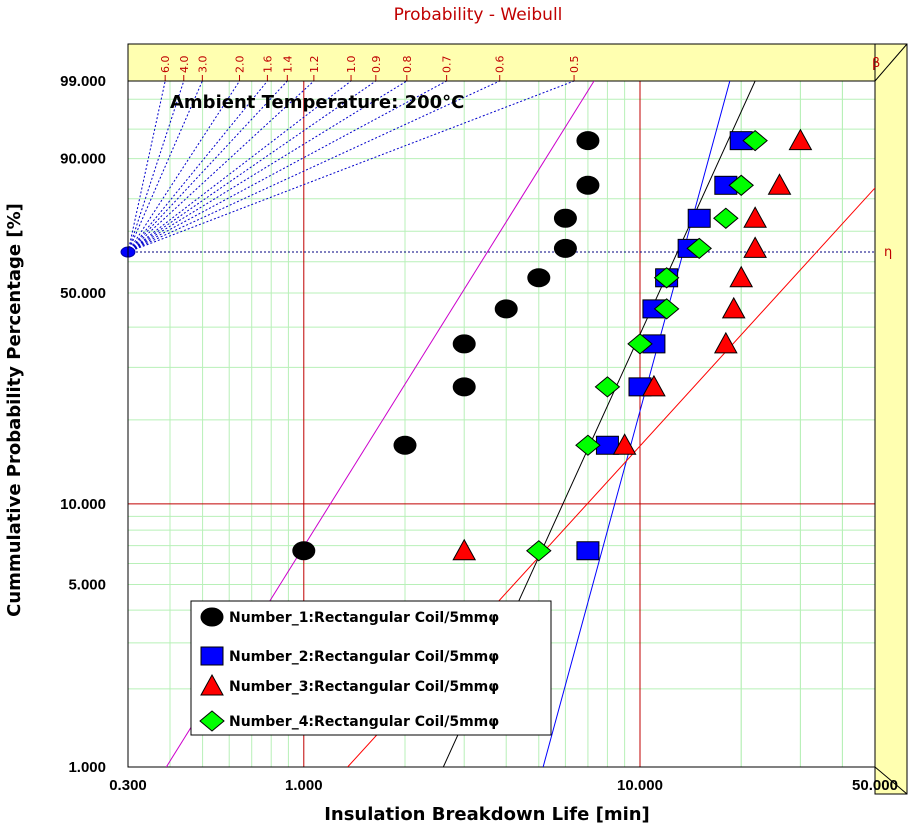  I want to click on beta-tick-label: 0.7, so click(447, 65).